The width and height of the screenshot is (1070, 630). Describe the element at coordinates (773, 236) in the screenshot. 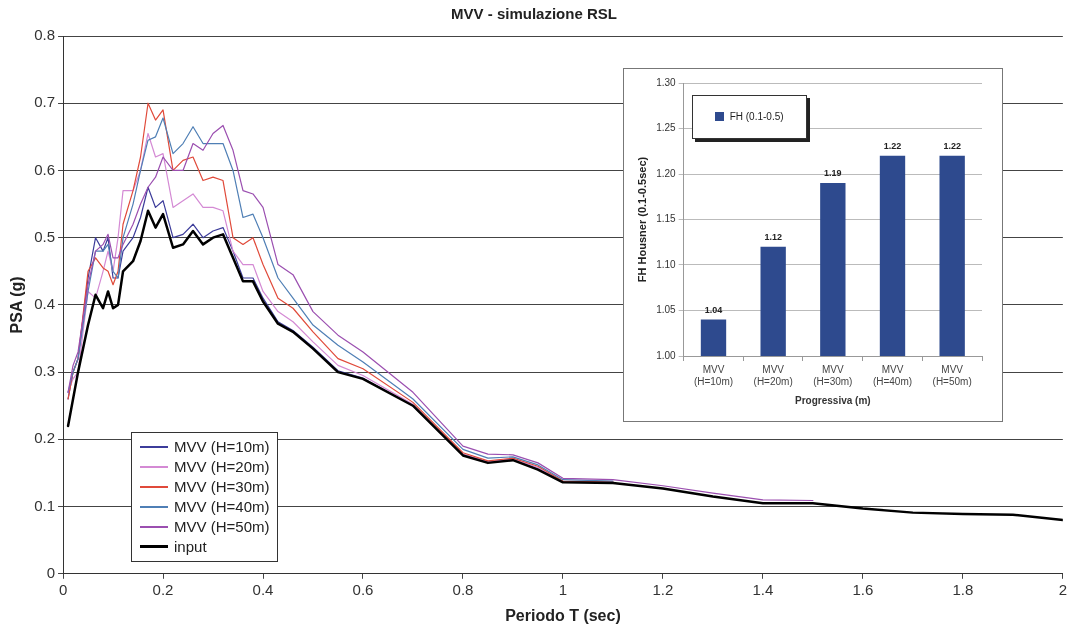

I see `data-label: 1.12` at that location.